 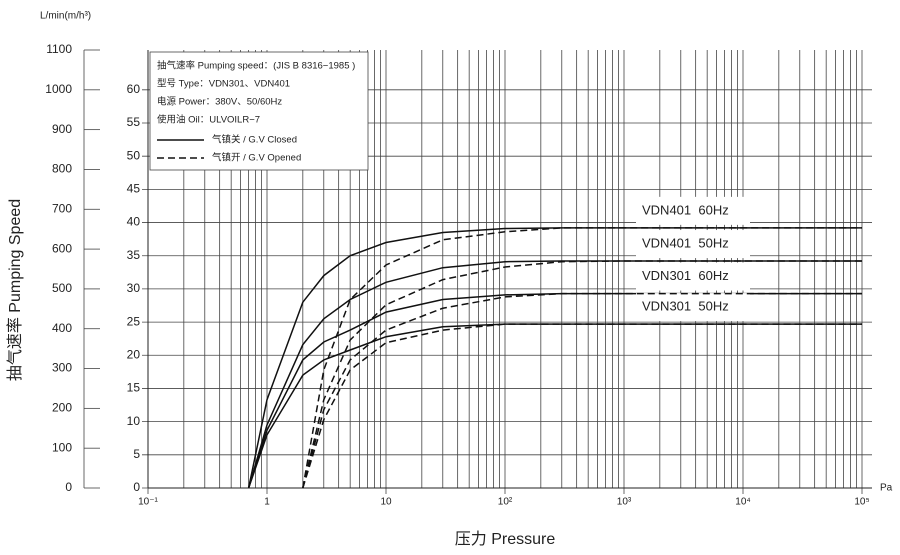 I want to click on series-label: VDN301 60Hz, so click(x=685, y=275).